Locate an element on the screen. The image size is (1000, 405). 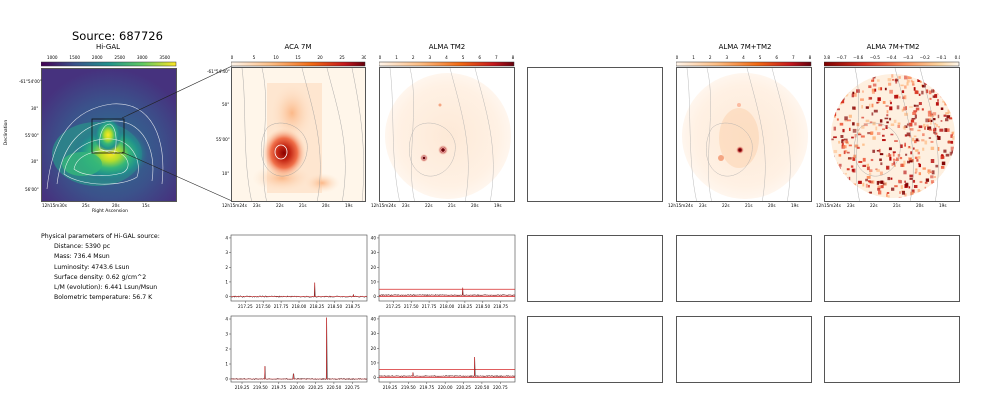
empty-spectrum-panel is located at coordinates (744, 349).